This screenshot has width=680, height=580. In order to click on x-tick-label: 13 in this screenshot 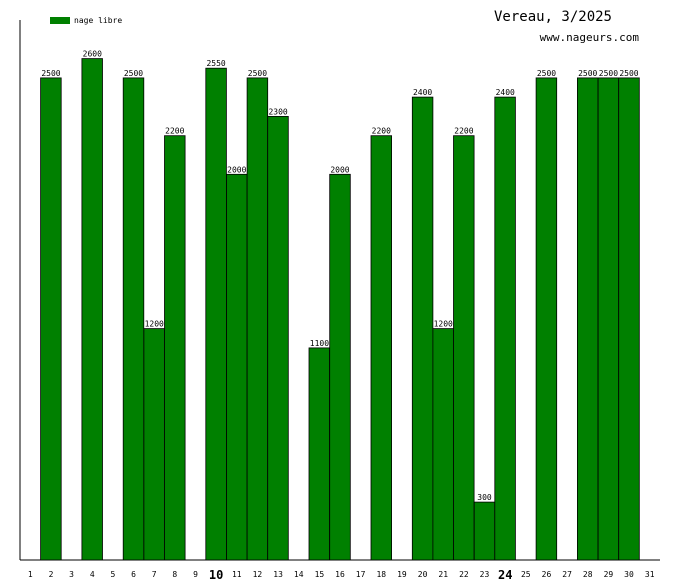, I will do `click(278, 574)`.